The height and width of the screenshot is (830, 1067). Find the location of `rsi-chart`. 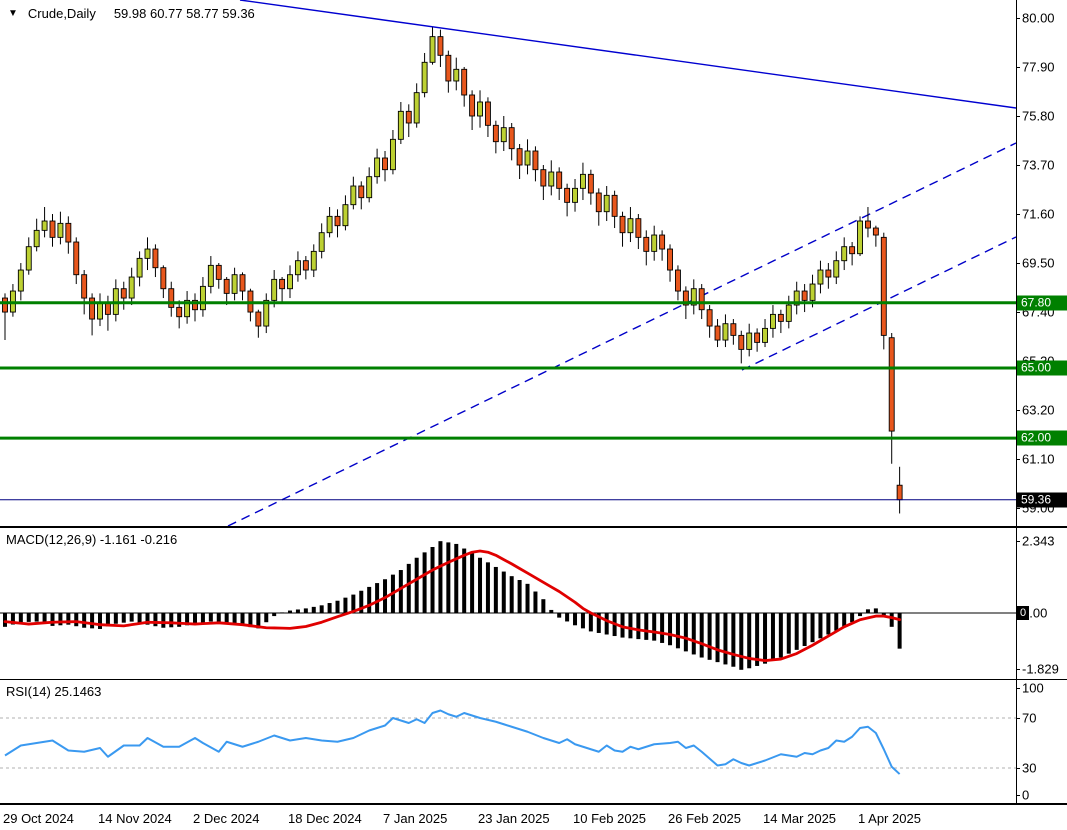

rsi-chart is located at coordinates (508, 741).